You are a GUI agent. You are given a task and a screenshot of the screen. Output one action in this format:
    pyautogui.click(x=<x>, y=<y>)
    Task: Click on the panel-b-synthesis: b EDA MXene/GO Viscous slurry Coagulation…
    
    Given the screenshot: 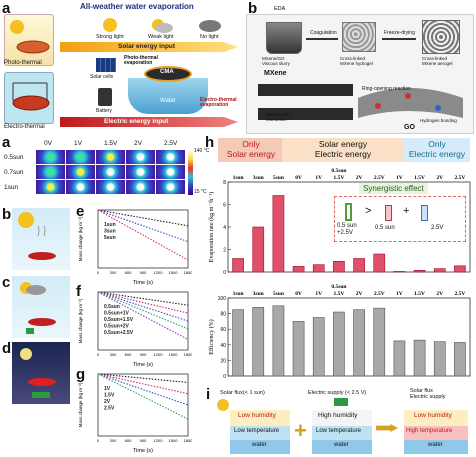 What is the action you would take?
    pyautogui.click(x=360, y=67)
    